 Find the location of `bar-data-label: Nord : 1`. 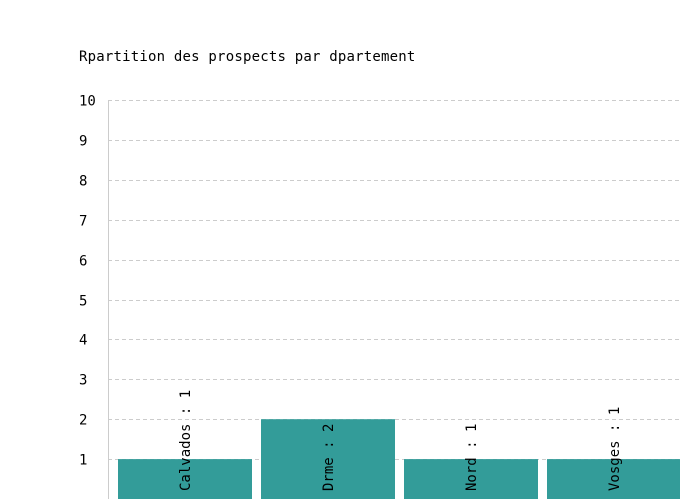

bar-data-label: Nord : 1 is located at coordinates (472, 457).